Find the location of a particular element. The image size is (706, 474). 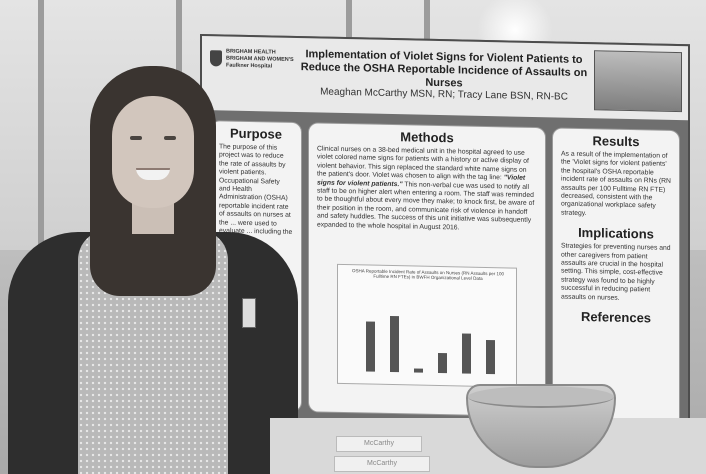

id-badge is located at coordinates (249, 313).